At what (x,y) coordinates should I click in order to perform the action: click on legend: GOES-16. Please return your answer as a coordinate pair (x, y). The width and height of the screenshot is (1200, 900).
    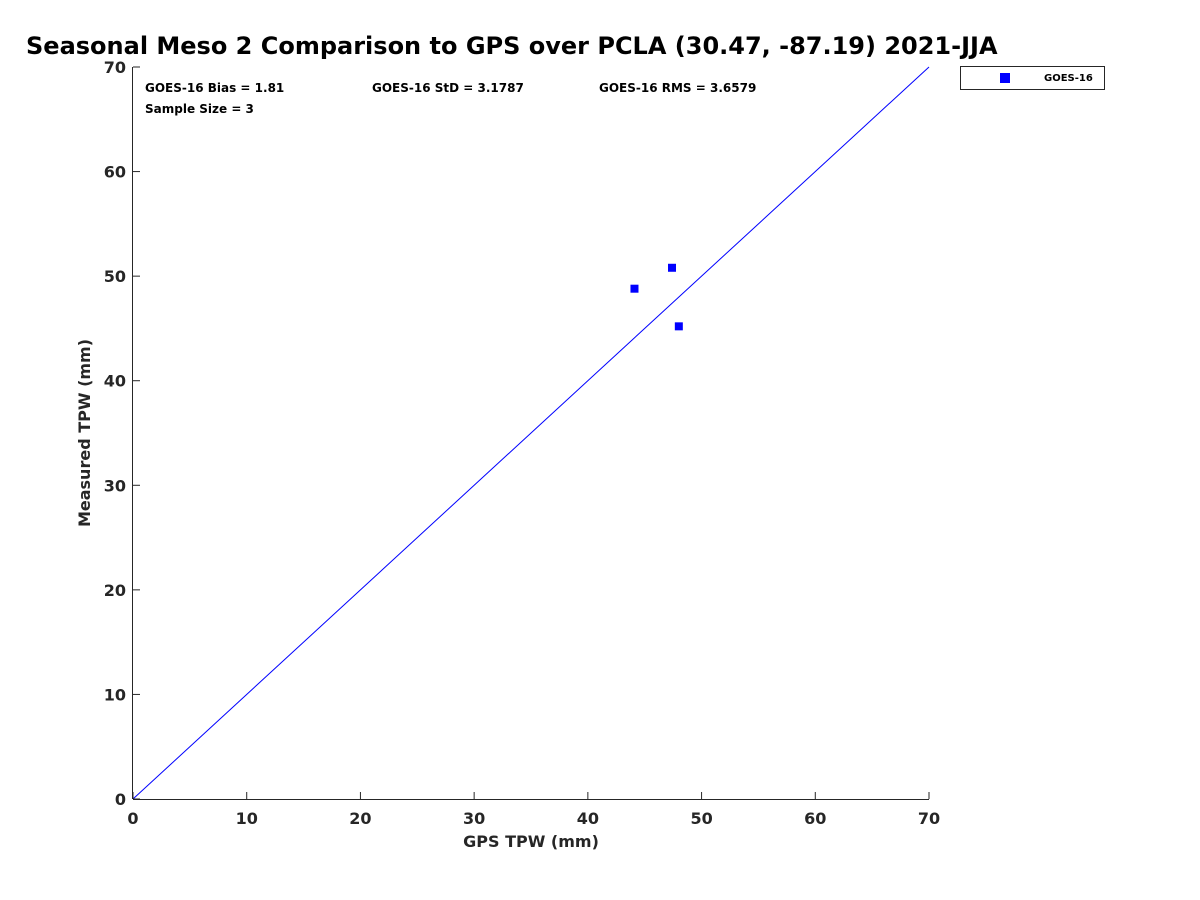
    Looking at the image, I should click on (1032, 78).